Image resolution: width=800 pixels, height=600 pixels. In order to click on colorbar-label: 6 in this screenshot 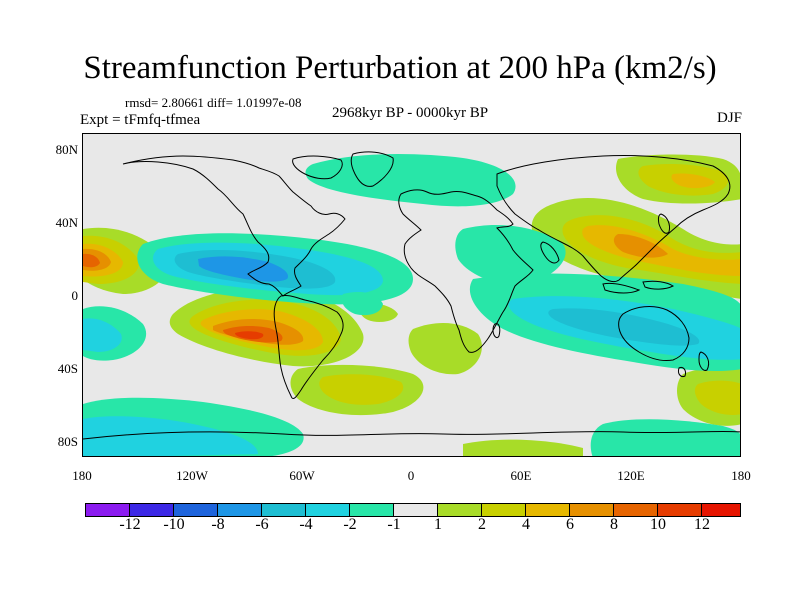, I will do `click(570, 524)`.